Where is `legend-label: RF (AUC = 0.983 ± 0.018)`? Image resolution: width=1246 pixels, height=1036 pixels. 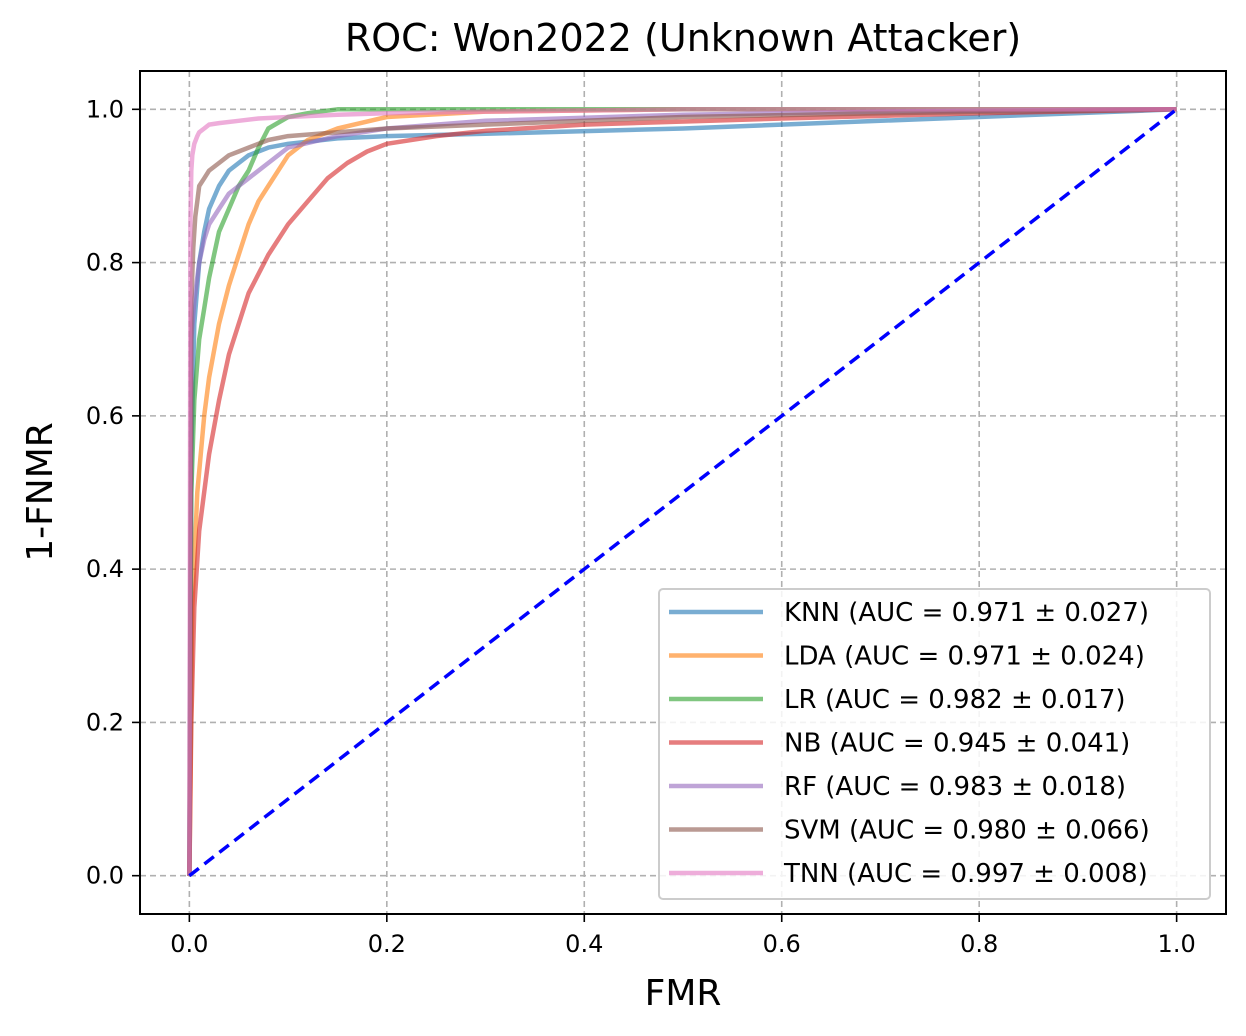
legend-label: RF (AUC = 0.983 ± 0.018) is located at coordinates (955, 787).